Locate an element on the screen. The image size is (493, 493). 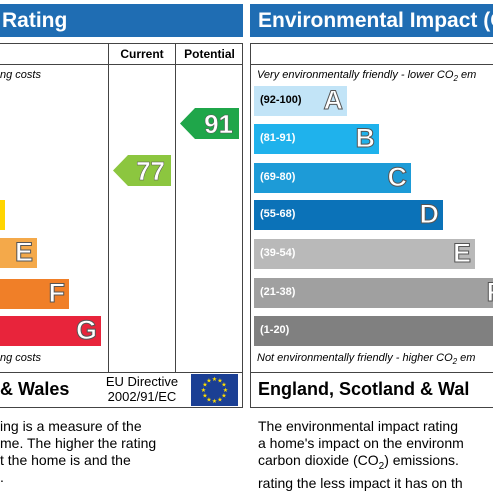
energy-desc-line-1: ing is a measure of the is located at coordinates (71, 426).